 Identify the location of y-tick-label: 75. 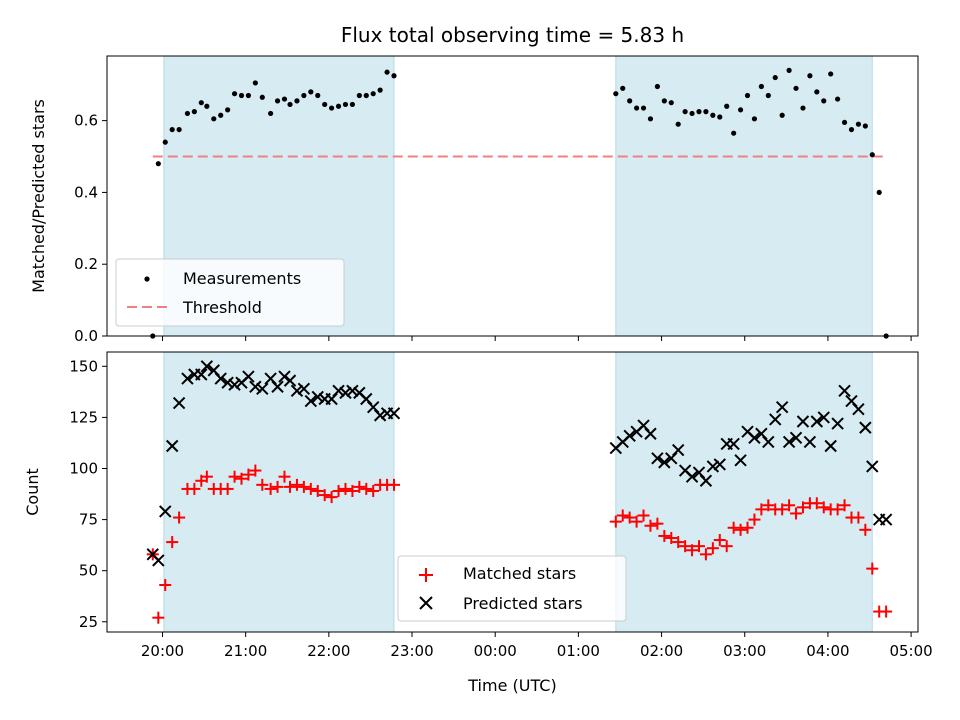
(88, 520).